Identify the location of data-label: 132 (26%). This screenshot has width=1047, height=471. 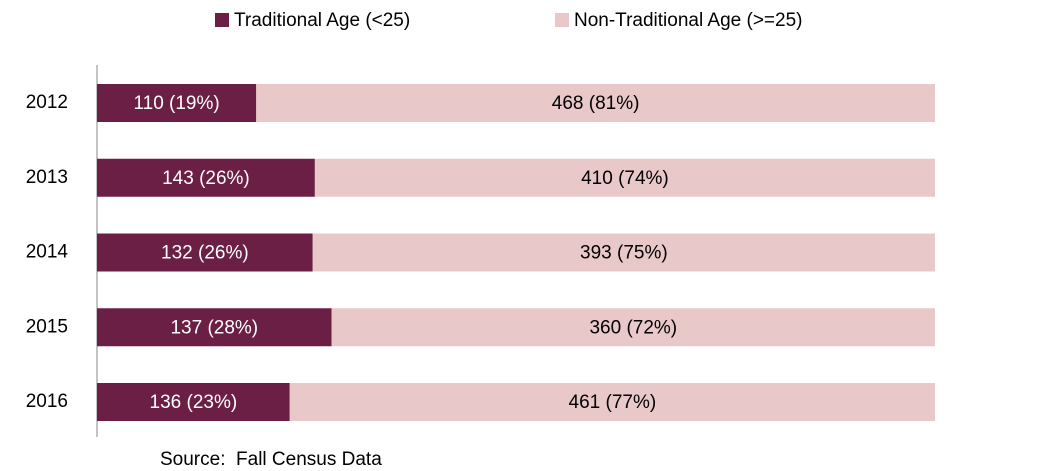
(205, 253).